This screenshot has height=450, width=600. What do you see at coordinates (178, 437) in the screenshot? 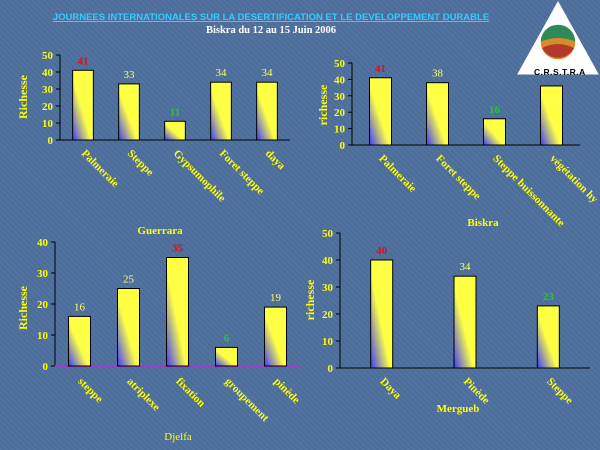
I see `chart-region-label: Djelfa` at bounding box center [178, 437].